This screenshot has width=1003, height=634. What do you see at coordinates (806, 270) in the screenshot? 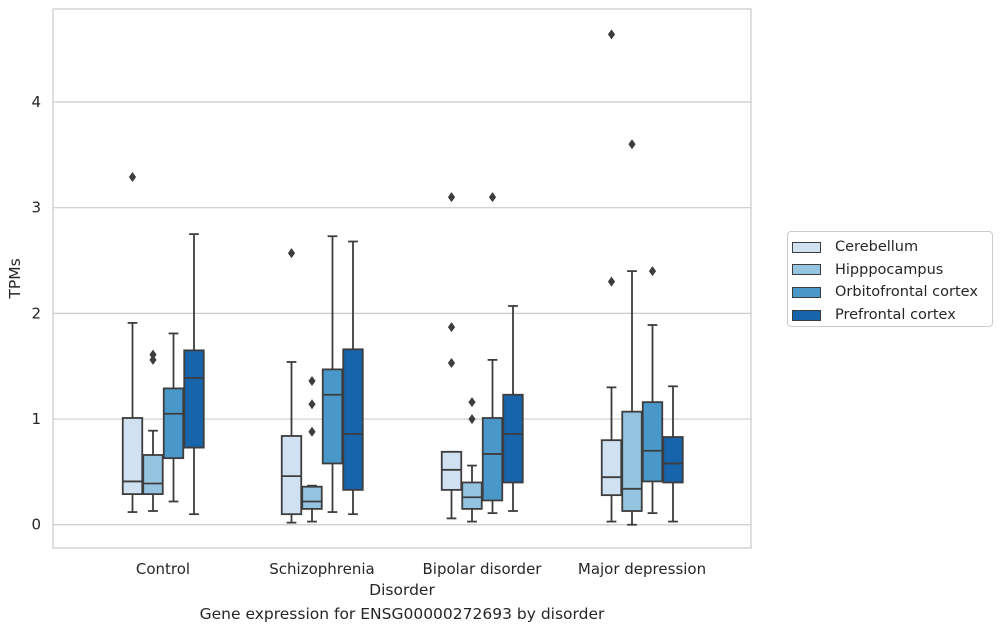
I see `legend-swatch-hippocampus` at bounding box center [806, 270].